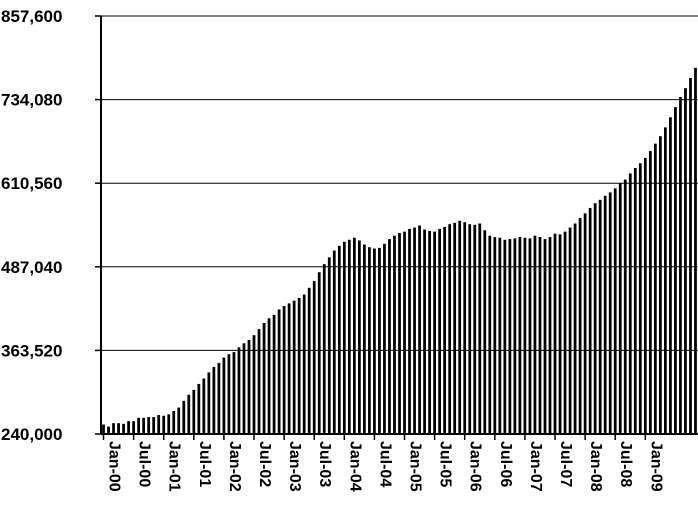  What do you see at coordinates (475, 466) in the screenshot?
I see `x-tick-label: Jan-06` at bounding box center [475, 466].